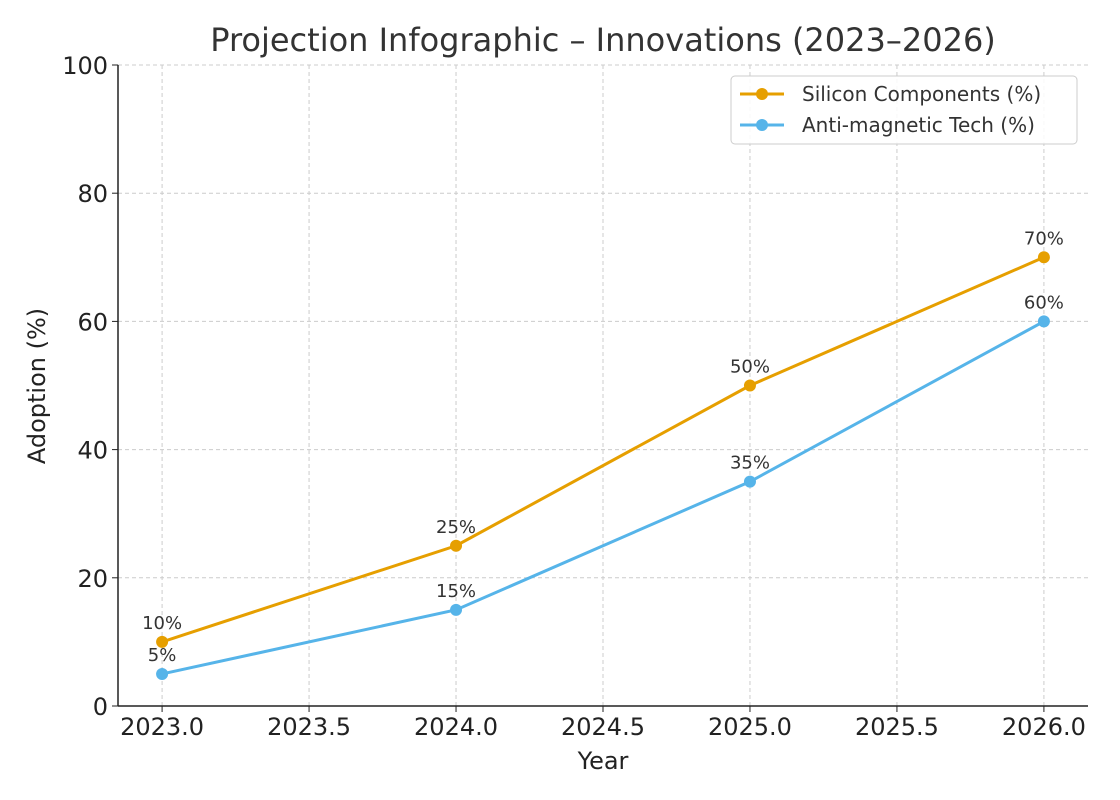  Describe the element at coordinates (1044, 302) in the screenshot. I see `data-label: 60%` at that location.